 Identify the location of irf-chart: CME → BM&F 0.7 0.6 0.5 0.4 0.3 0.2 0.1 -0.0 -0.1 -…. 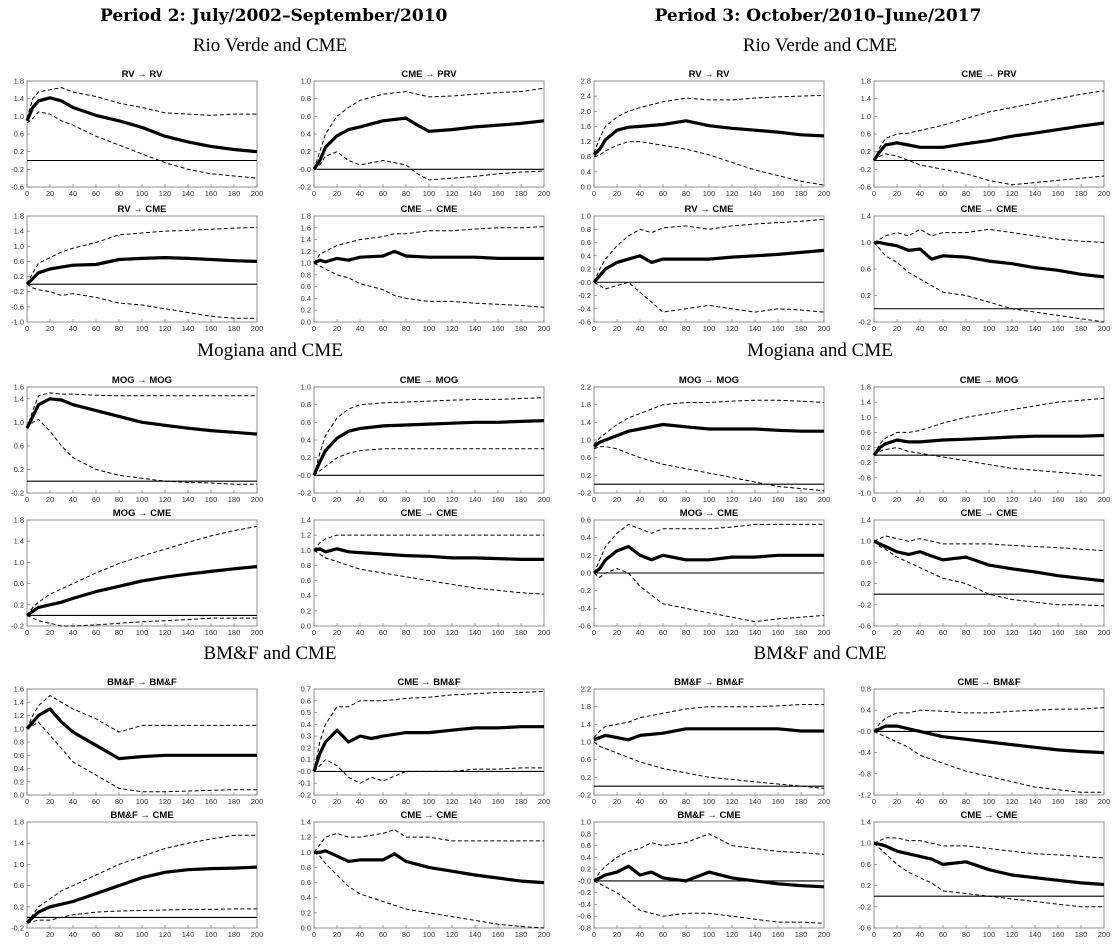
(424, 741).